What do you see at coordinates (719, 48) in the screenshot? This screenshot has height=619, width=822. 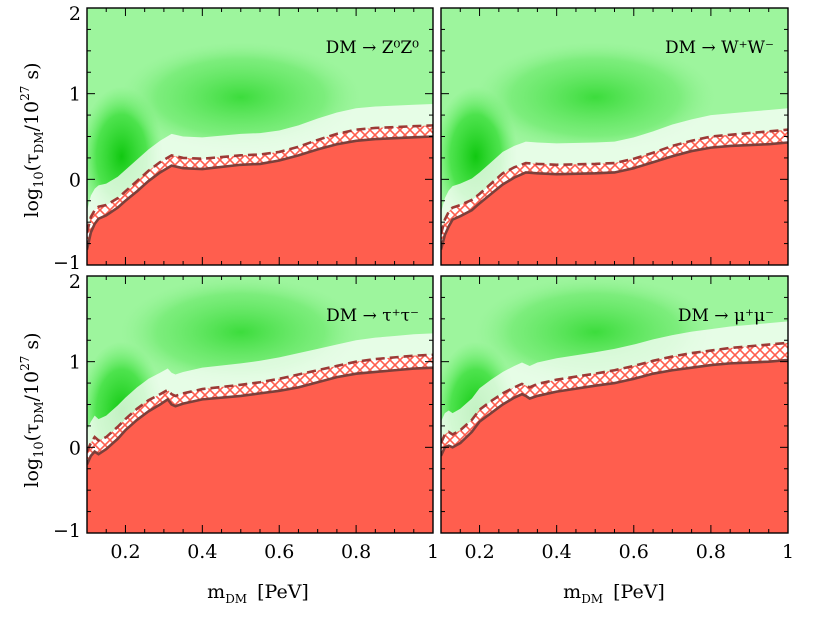 I see `channel-label: DM → W⁺W⁻` at bounding box center [719, 48].